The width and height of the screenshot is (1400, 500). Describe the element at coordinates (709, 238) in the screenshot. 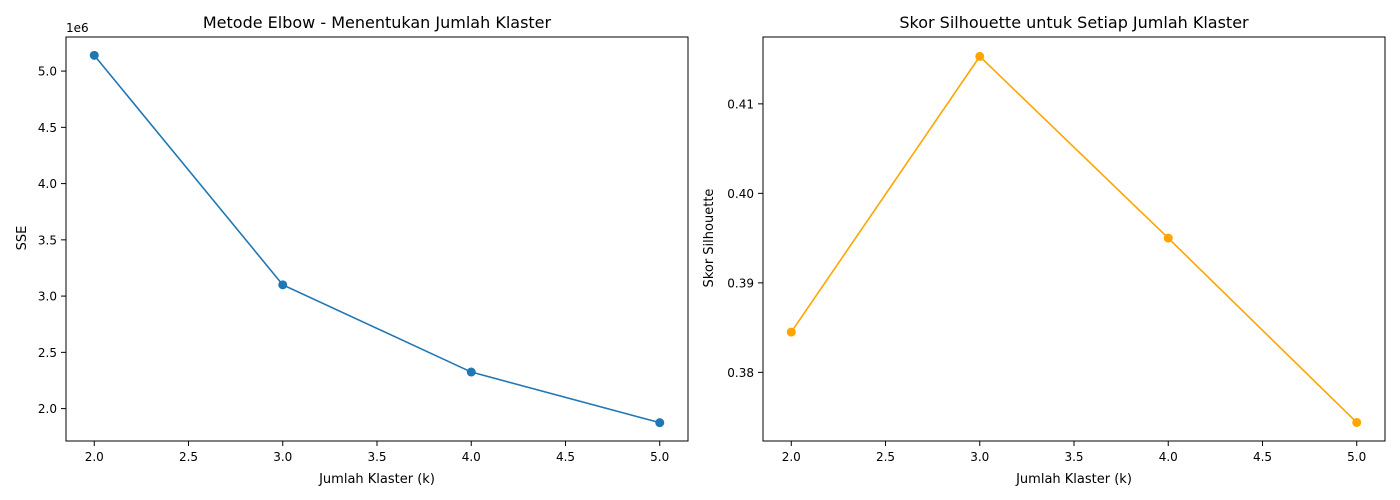

I see `silhouette-y-axis-label: Skor Silhouette` at that location.